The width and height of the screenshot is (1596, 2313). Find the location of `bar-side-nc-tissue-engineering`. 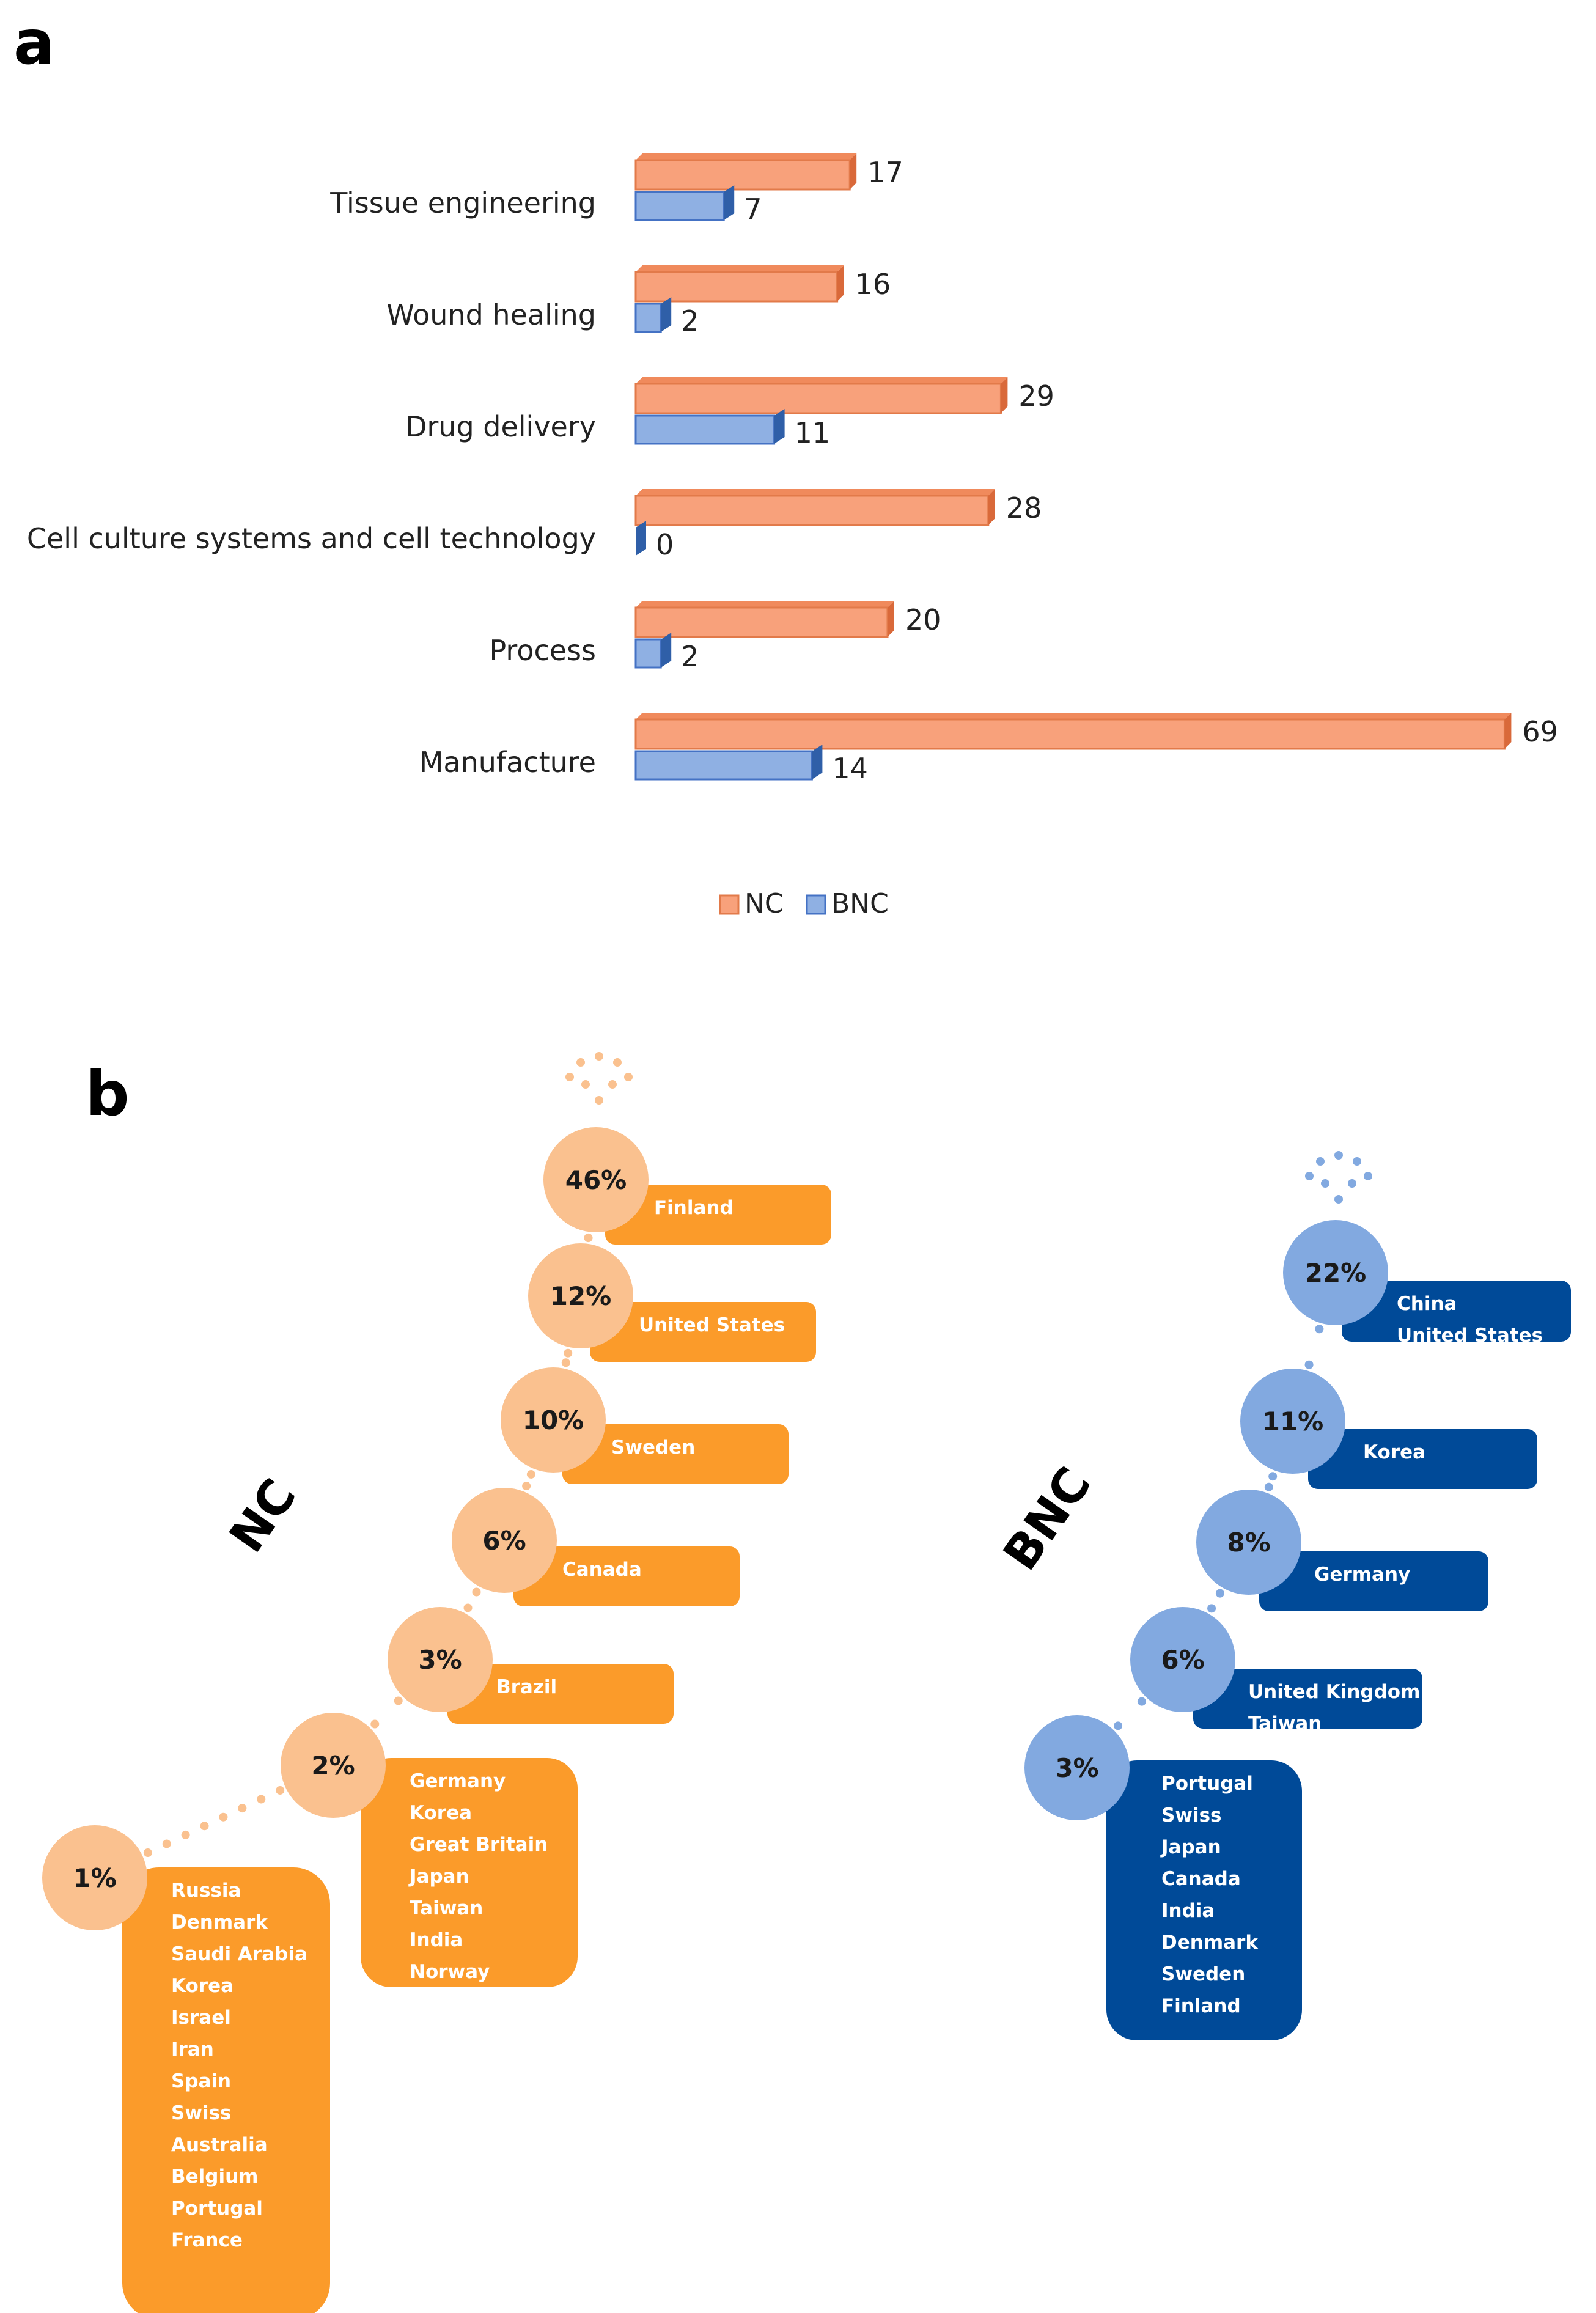

bar-side-nc-tissue-engineering is located at coordinates (853, 171).